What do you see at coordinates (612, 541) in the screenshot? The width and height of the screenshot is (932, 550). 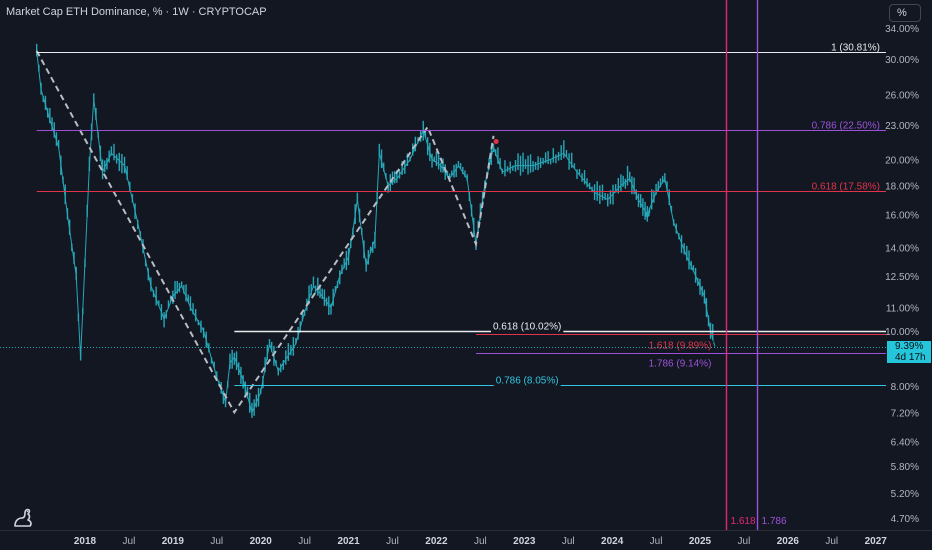 I see `time-axis-tick-label: 2024` at bounding box center [612, 541].